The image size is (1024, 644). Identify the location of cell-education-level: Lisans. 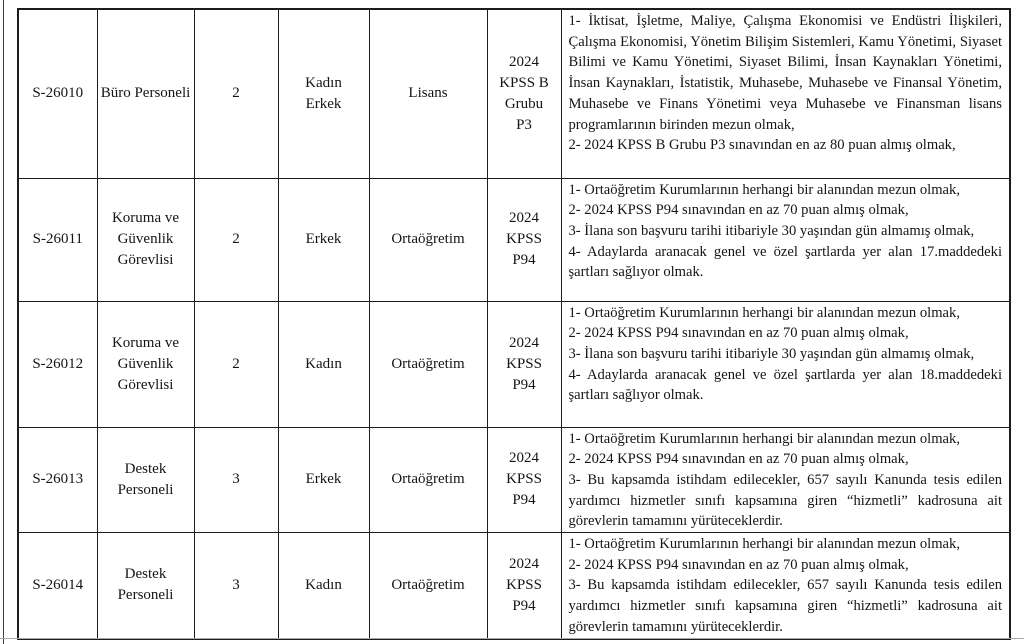
(428, 93).